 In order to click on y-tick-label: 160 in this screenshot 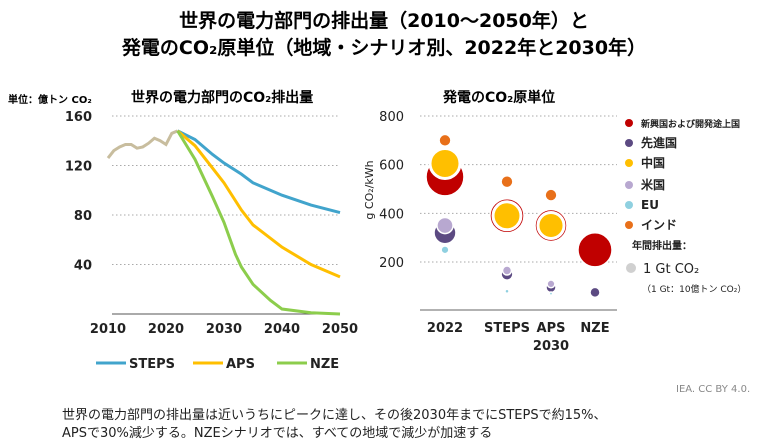, I will do `click(78, 117)`.